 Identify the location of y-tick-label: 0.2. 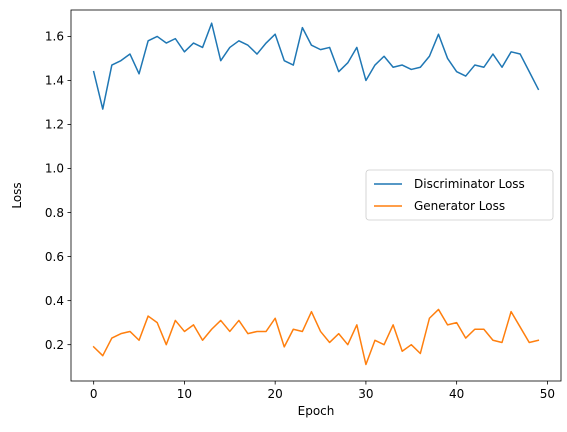
(54, 345).